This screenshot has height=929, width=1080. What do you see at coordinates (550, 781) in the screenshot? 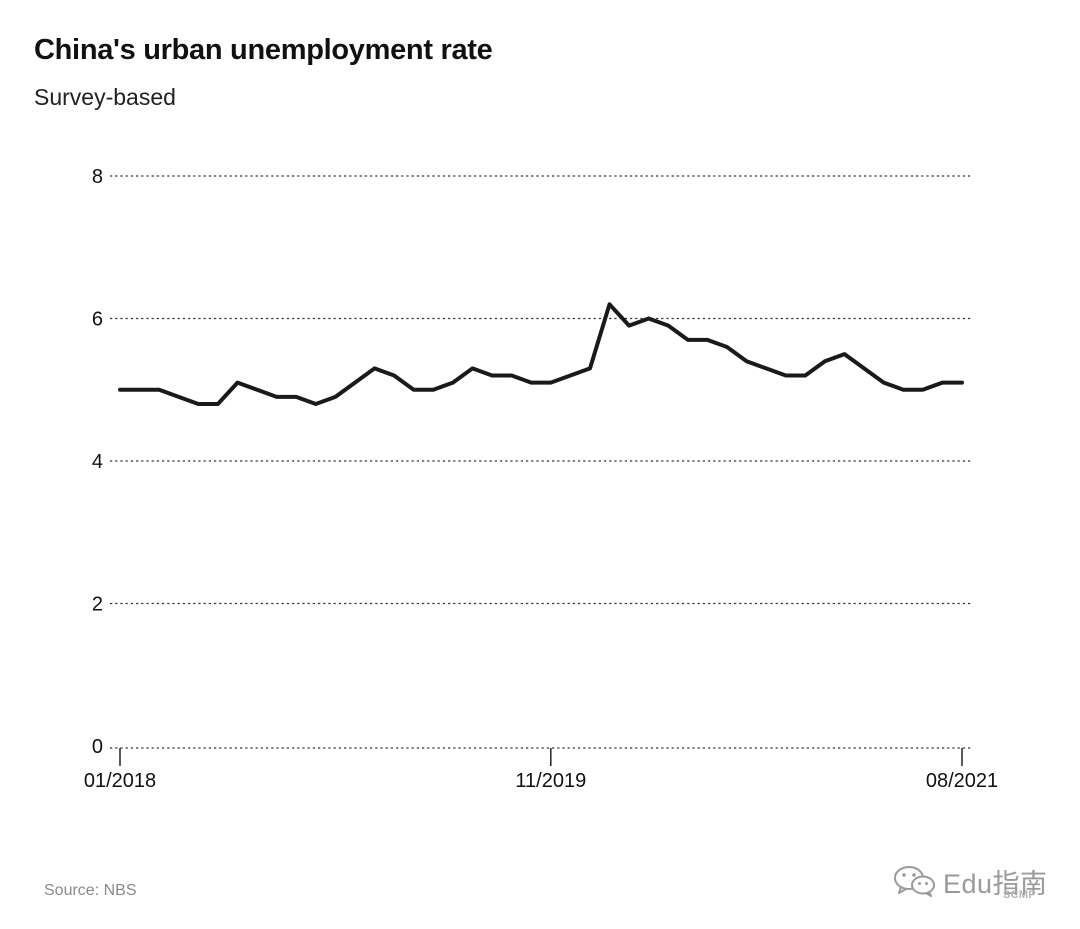
I see `x-tick-label: 11/2019` at bounding box center [550, 781].